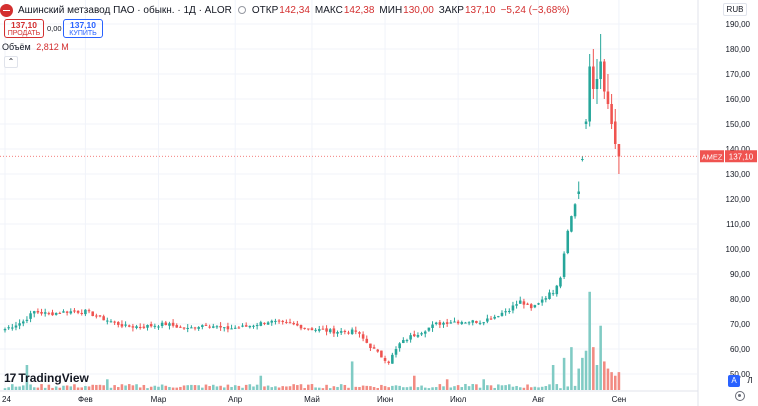  Describe the element at coordinates (480, 10) in the screenshot. I see `close-value: 137,10` at that location.